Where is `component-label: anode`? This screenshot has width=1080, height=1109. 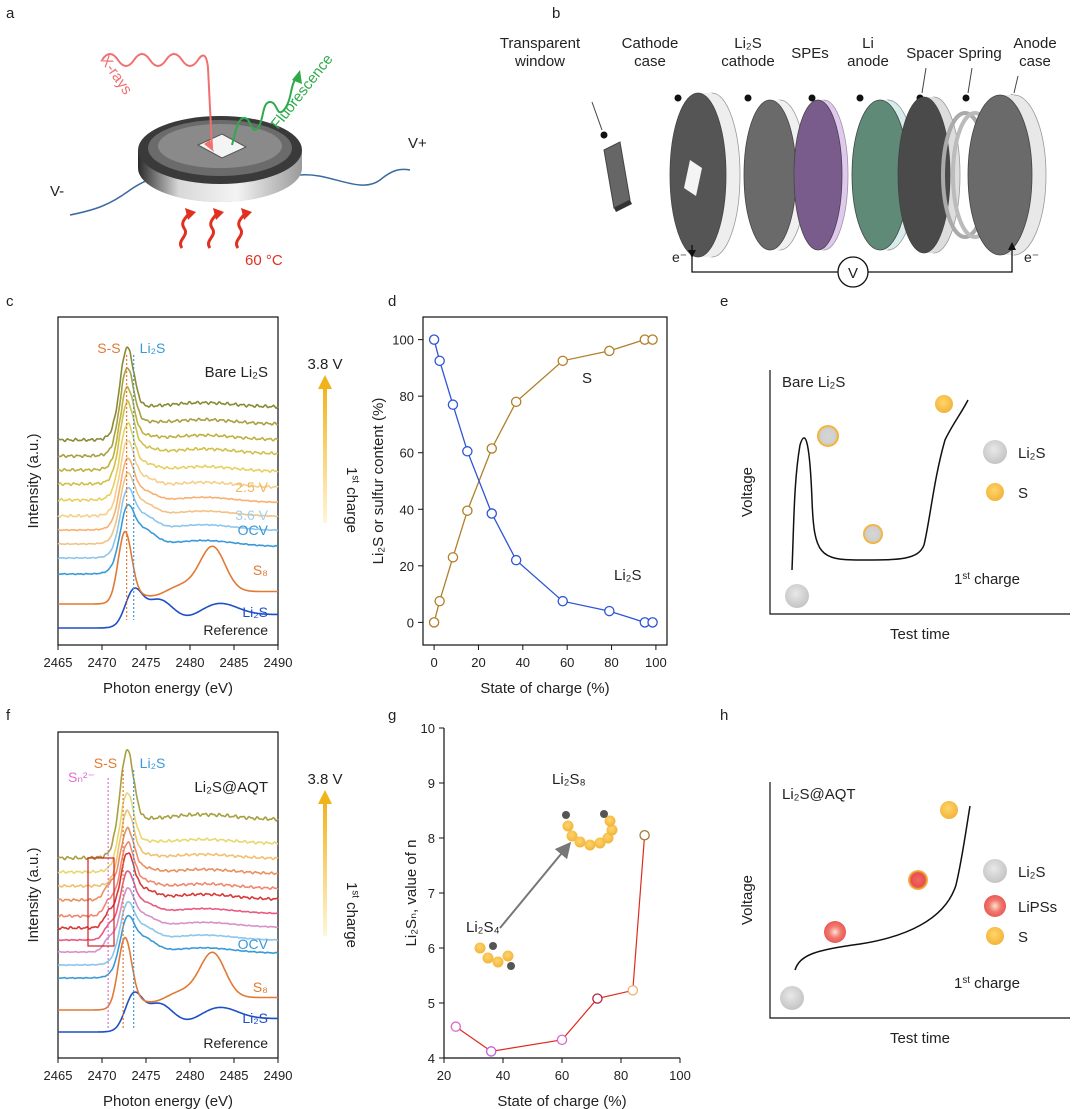
component-label: anode is located at coordinates (868, 61).